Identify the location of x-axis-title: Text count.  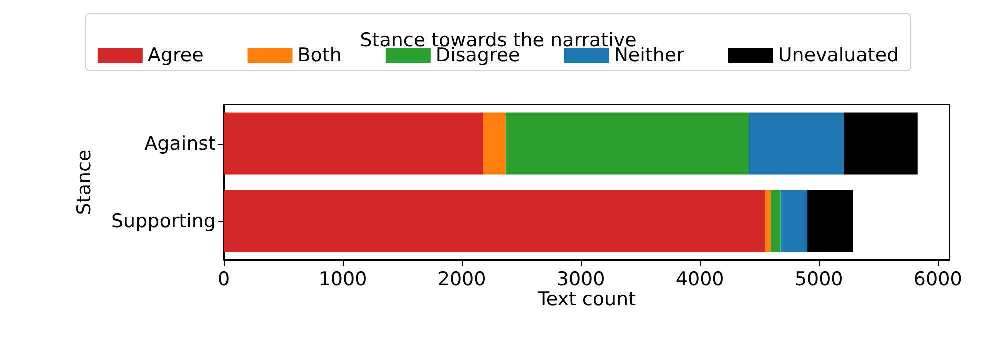
(586, 299).